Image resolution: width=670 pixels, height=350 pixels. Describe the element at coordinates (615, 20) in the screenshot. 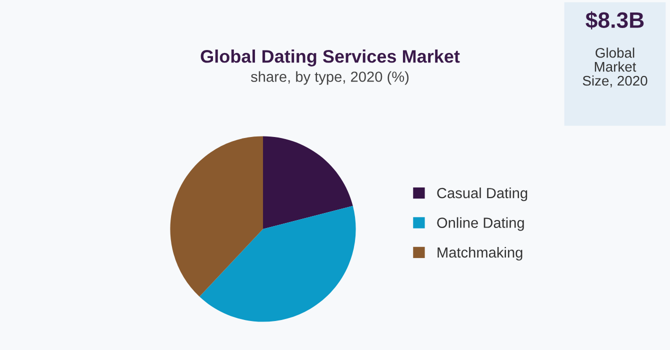

I see `text: $8.3B` at that location.